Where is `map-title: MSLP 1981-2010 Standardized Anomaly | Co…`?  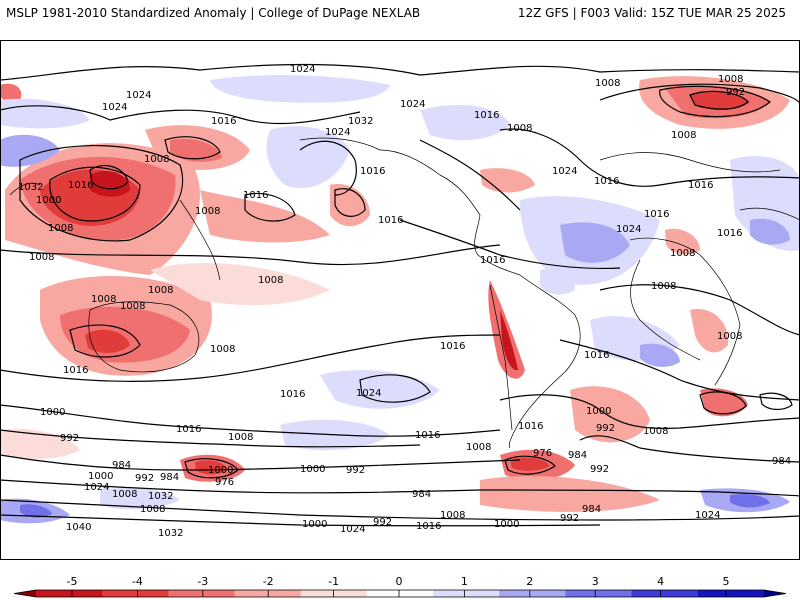 map-title: MSLP 1981-2010 Standardized Anomaly | Co… is located at coordinates (213, 13).